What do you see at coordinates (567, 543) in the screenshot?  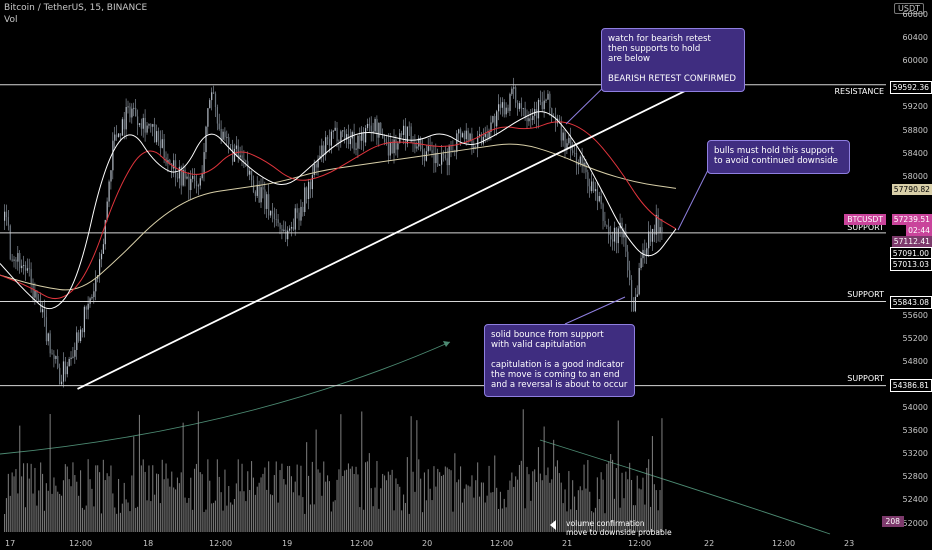 I see `time-tick-label: 21` at bounding box center [567, 543].